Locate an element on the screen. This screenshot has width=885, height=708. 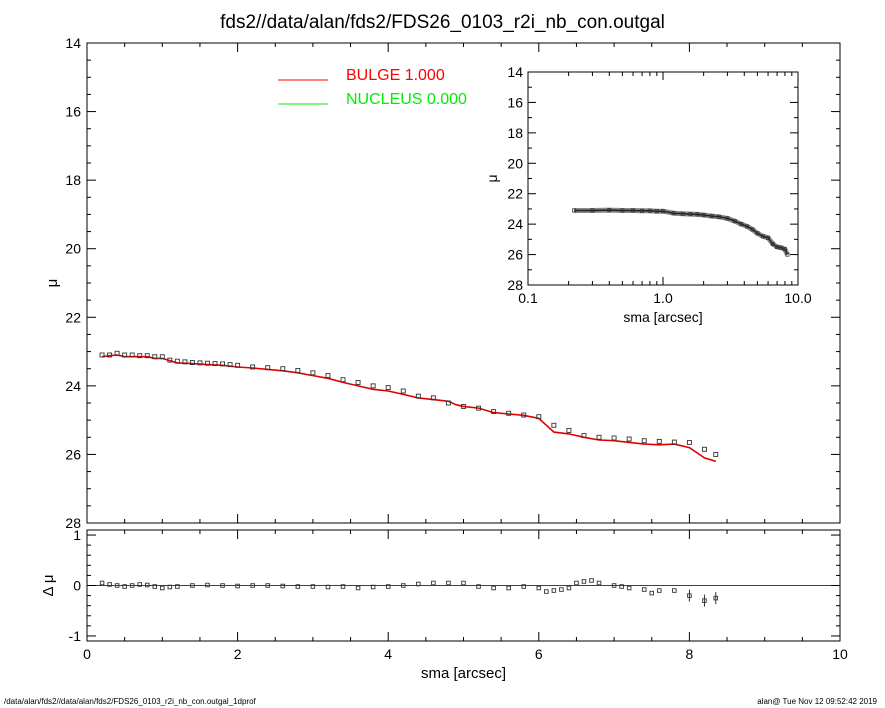
x-tick-label: 10 is located at coordinates (840, 654).